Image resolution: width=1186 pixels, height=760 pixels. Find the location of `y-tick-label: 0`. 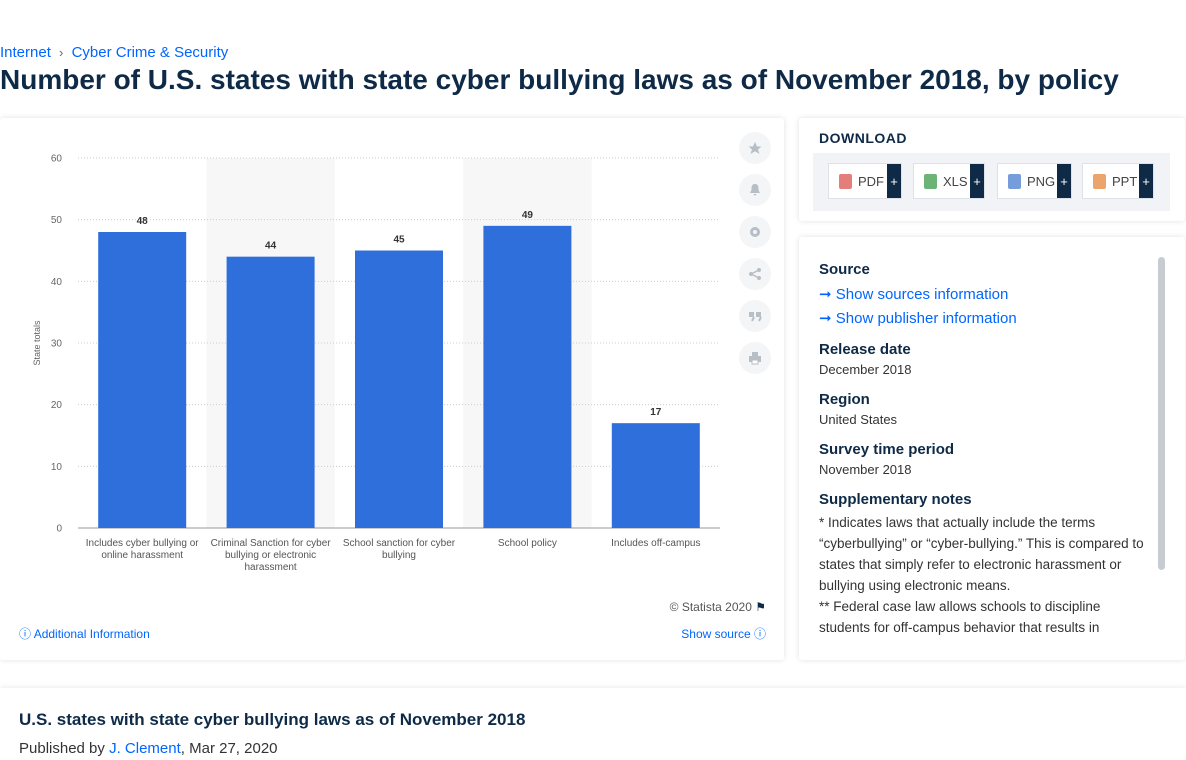

y-tick-label: 0 is located at coordinates (59, 529).